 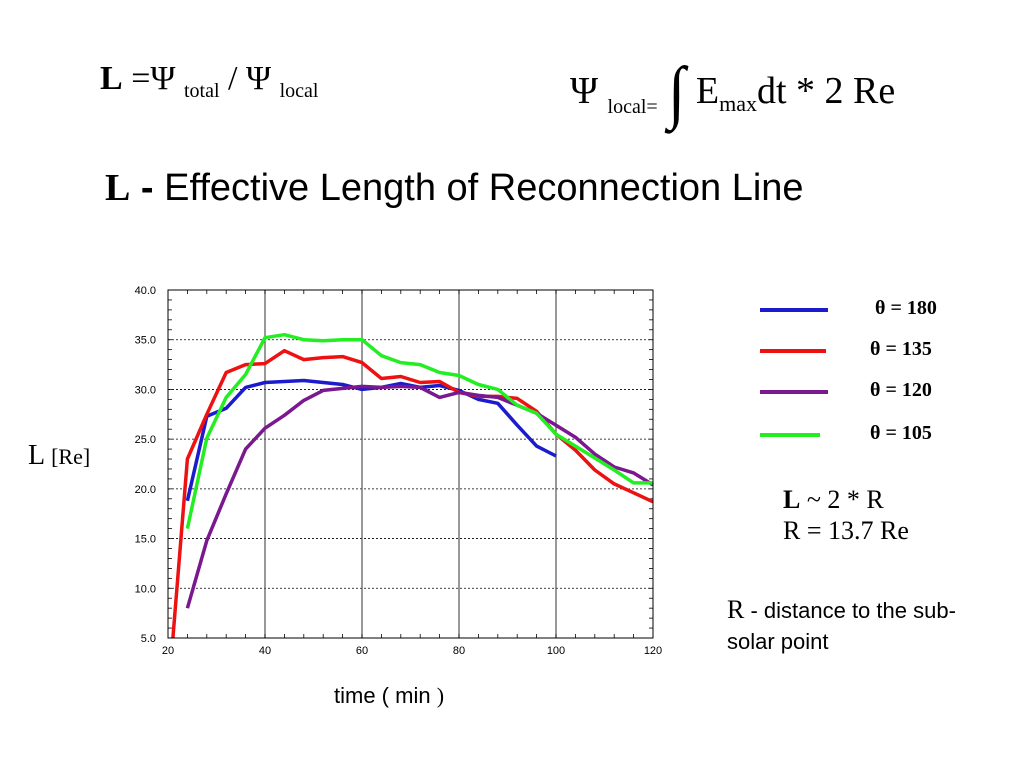 I want to click on title-text: Effective Length of Reconnection Line, so click(x=484, y=188).